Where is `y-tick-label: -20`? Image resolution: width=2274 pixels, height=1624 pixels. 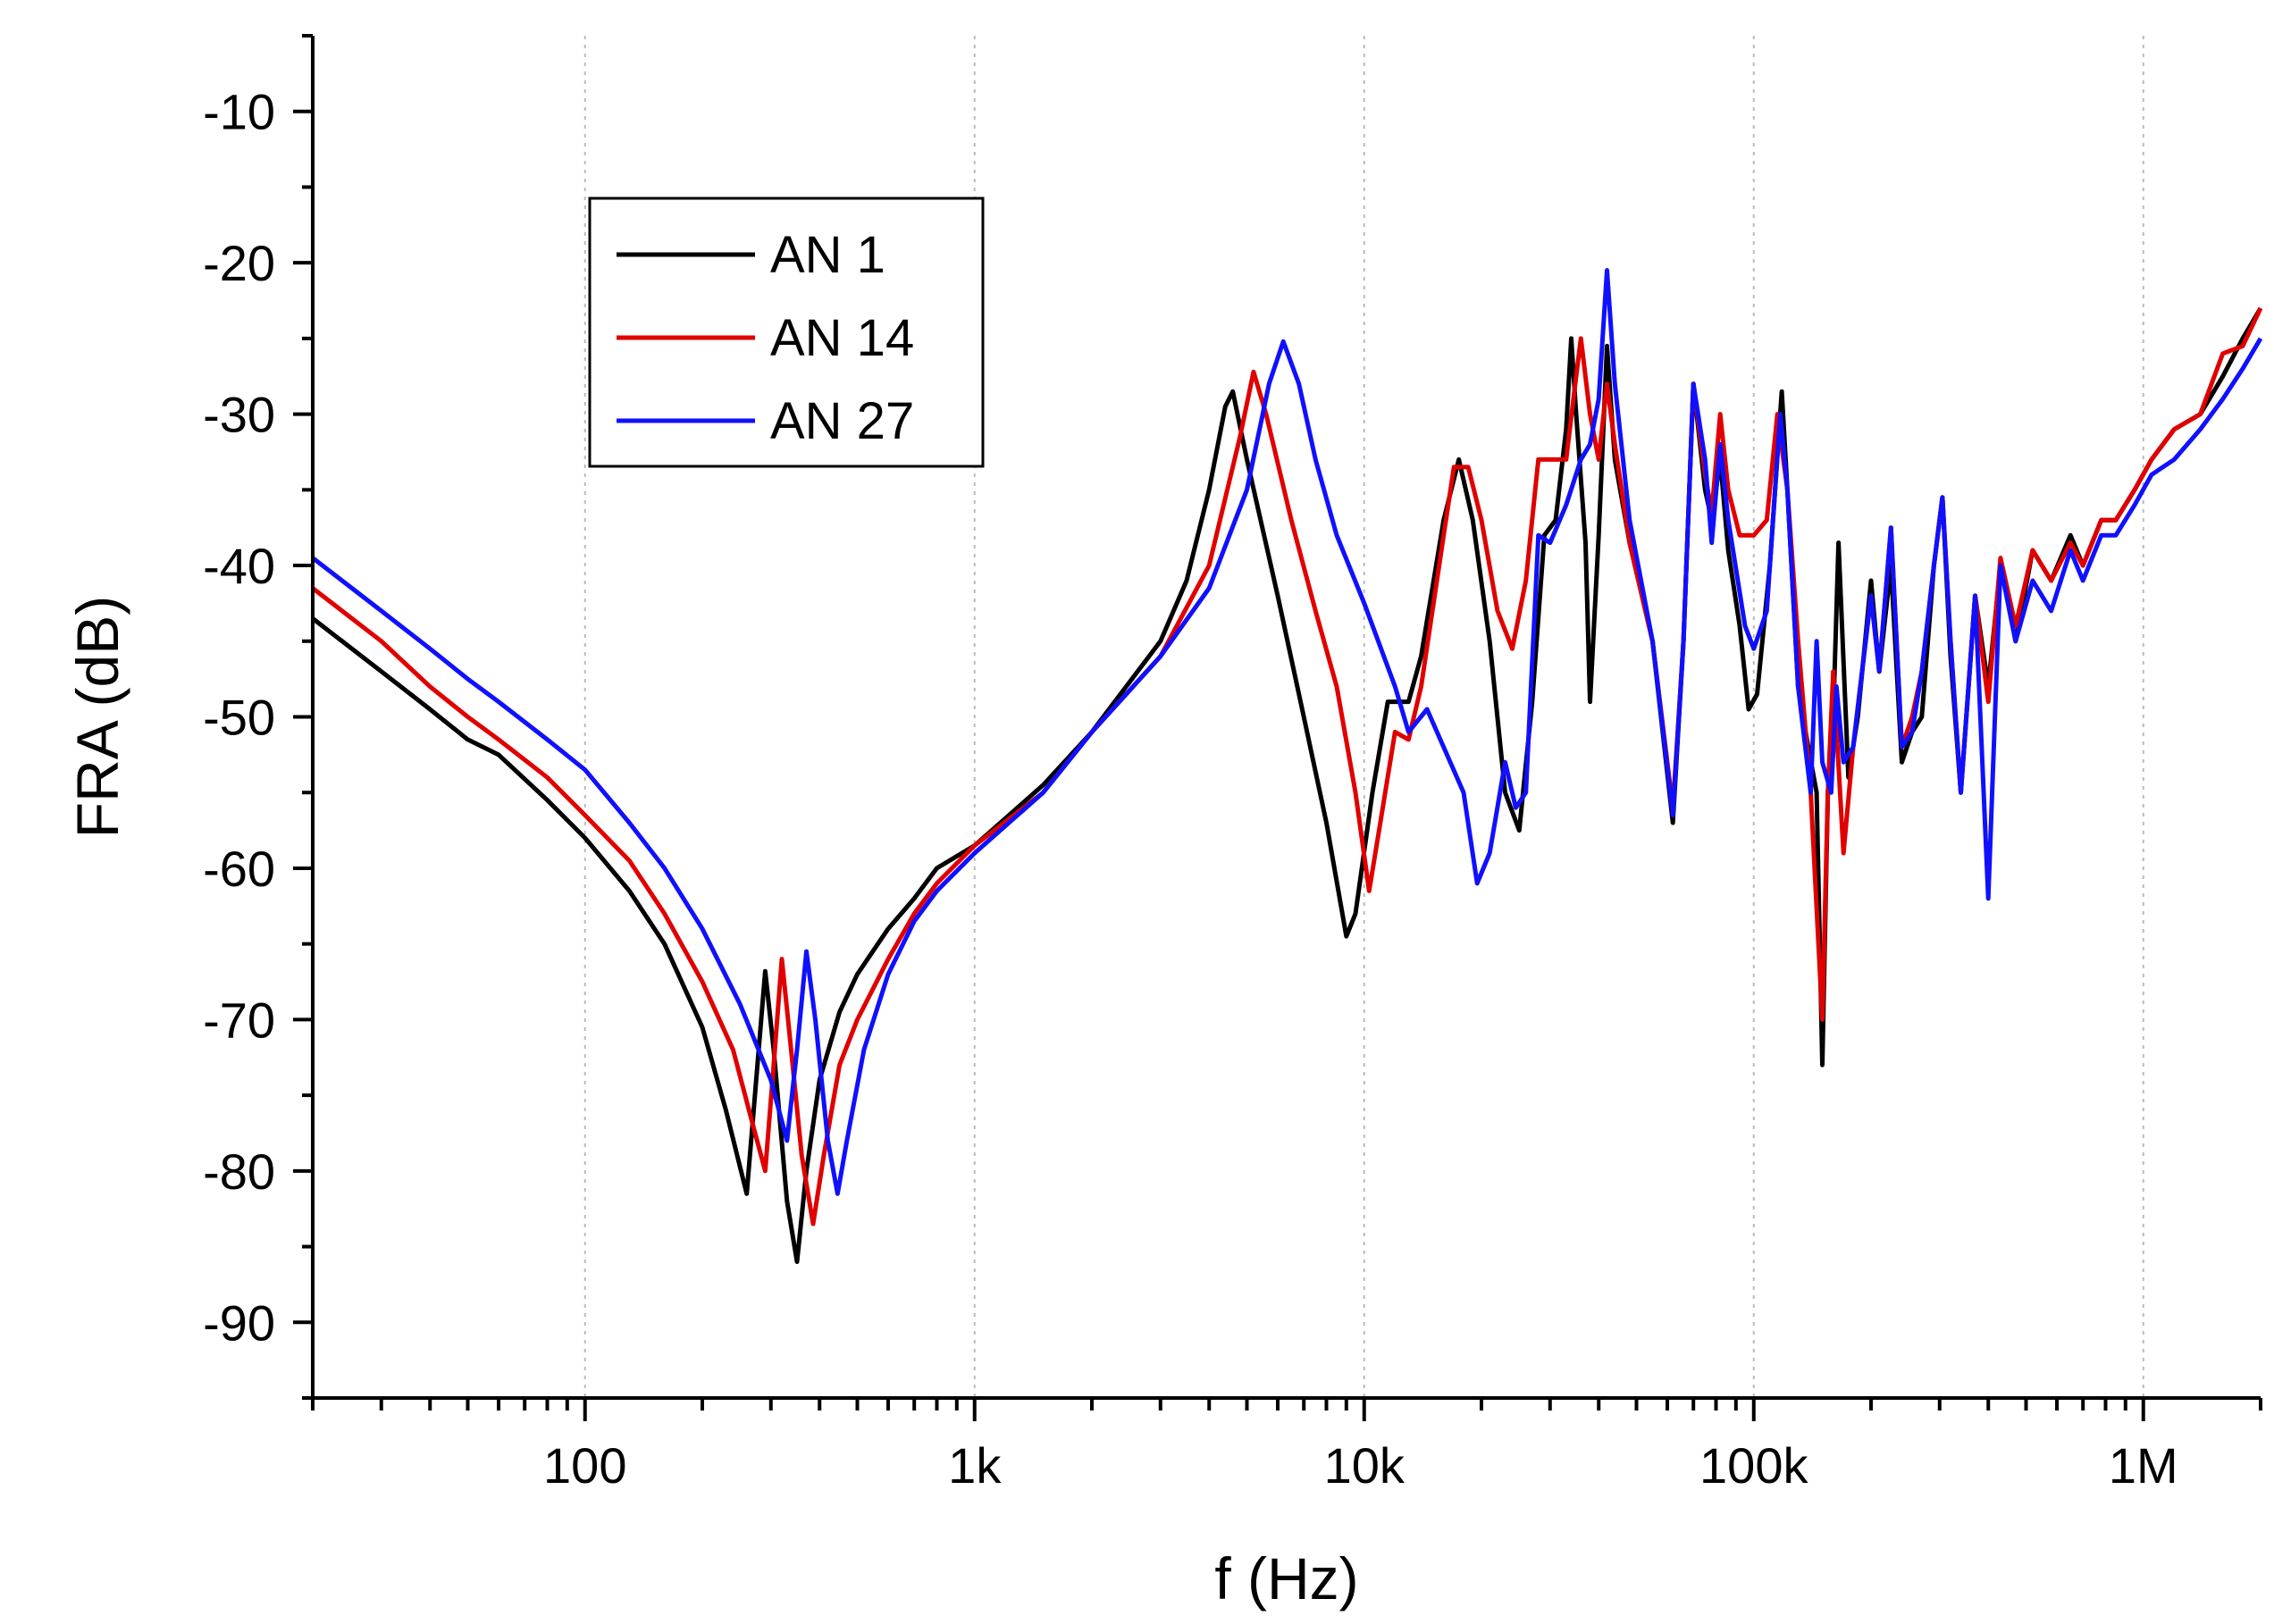 y-tick-label: -20 is located at coordinates (239, 263).